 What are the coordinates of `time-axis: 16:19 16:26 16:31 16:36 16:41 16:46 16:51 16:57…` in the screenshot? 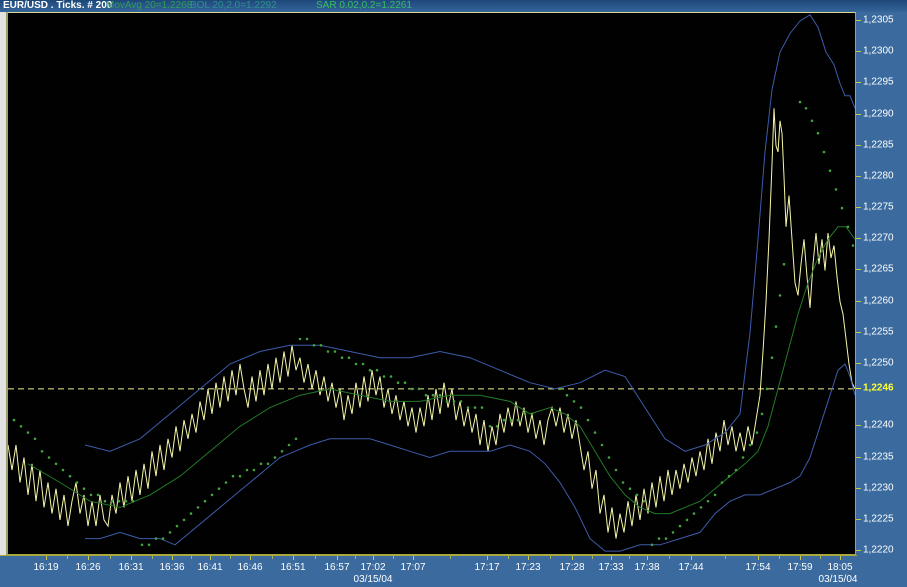 It's located at (453, 571).